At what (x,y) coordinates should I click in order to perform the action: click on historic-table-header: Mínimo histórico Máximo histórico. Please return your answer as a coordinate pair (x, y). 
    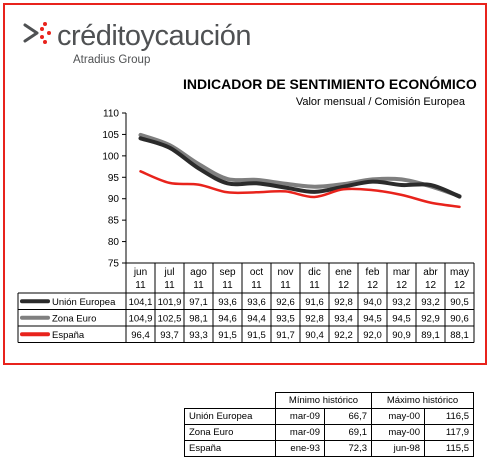
    Looking at the image, I should click on (329, 400).